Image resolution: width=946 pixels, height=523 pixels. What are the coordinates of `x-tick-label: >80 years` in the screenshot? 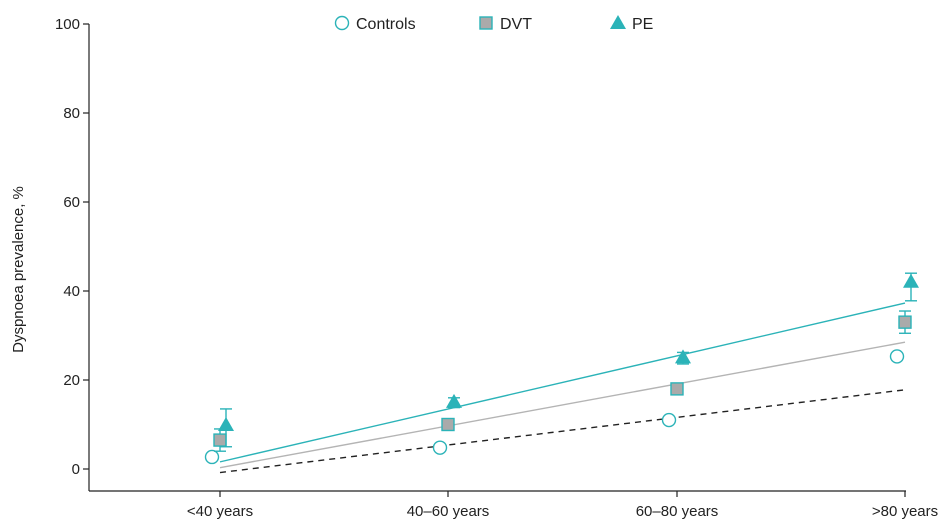 It's located at (905, 511).